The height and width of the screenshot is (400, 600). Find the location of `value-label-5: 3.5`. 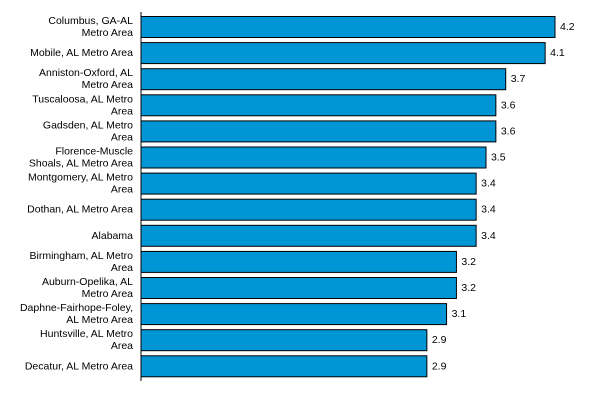

value-label-5: 3.5 is located at coordinates (498, 158).